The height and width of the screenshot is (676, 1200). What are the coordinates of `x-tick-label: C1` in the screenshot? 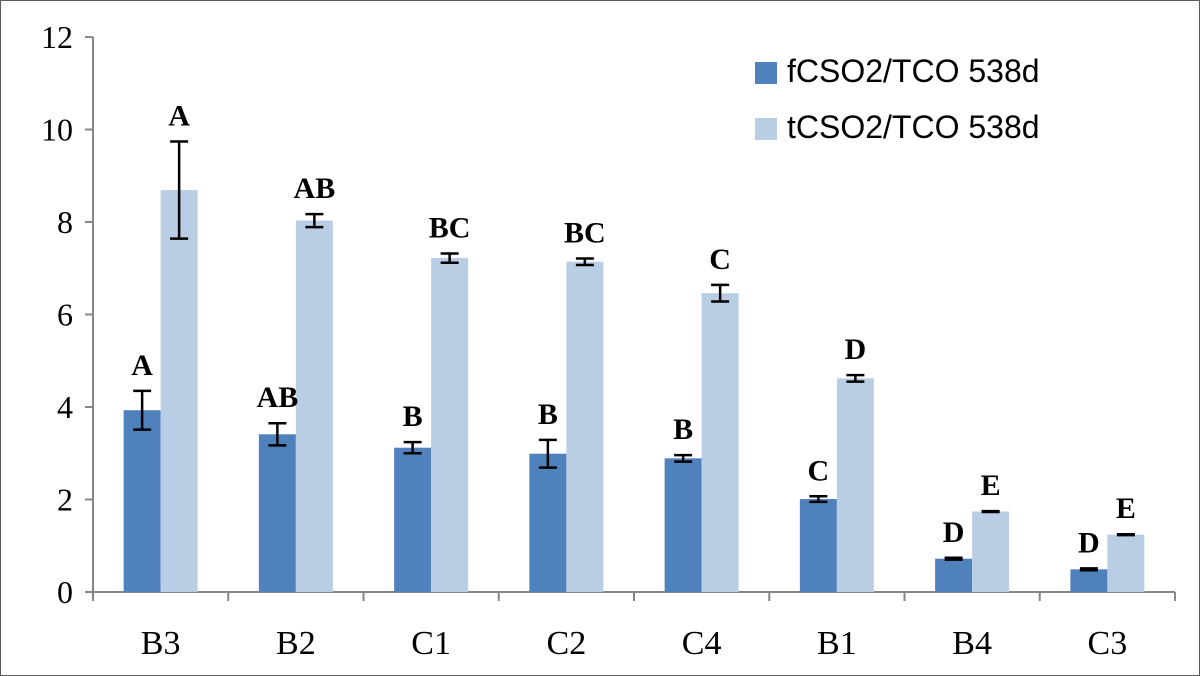 It's located at (431, 643).